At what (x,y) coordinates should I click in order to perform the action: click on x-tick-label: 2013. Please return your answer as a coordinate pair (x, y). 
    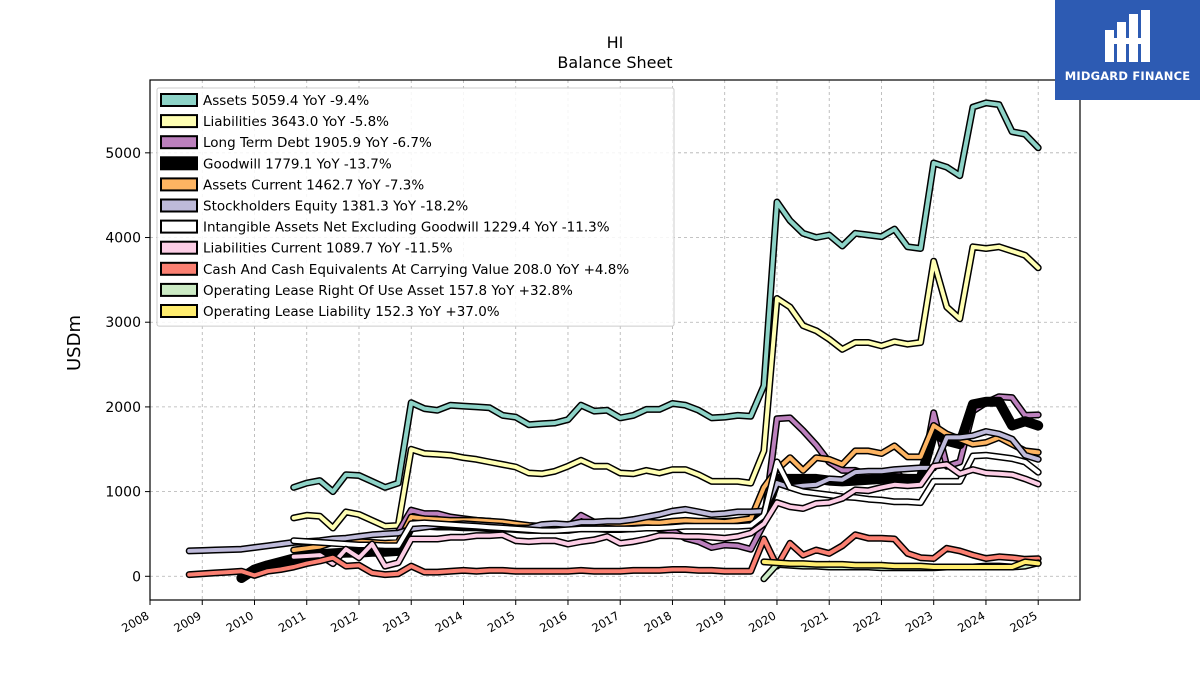
    Looking at the image, I should click on (396, 621).